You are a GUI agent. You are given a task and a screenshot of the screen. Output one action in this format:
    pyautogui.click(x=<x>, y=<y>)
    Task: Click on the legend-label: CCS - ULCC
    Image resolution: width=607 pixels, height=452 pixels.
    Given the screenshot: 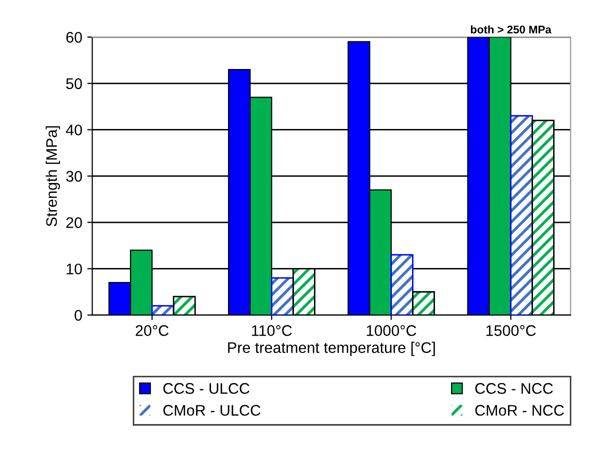 What is the action you would take?
    pyautogui.click(x=206, y=388)
    